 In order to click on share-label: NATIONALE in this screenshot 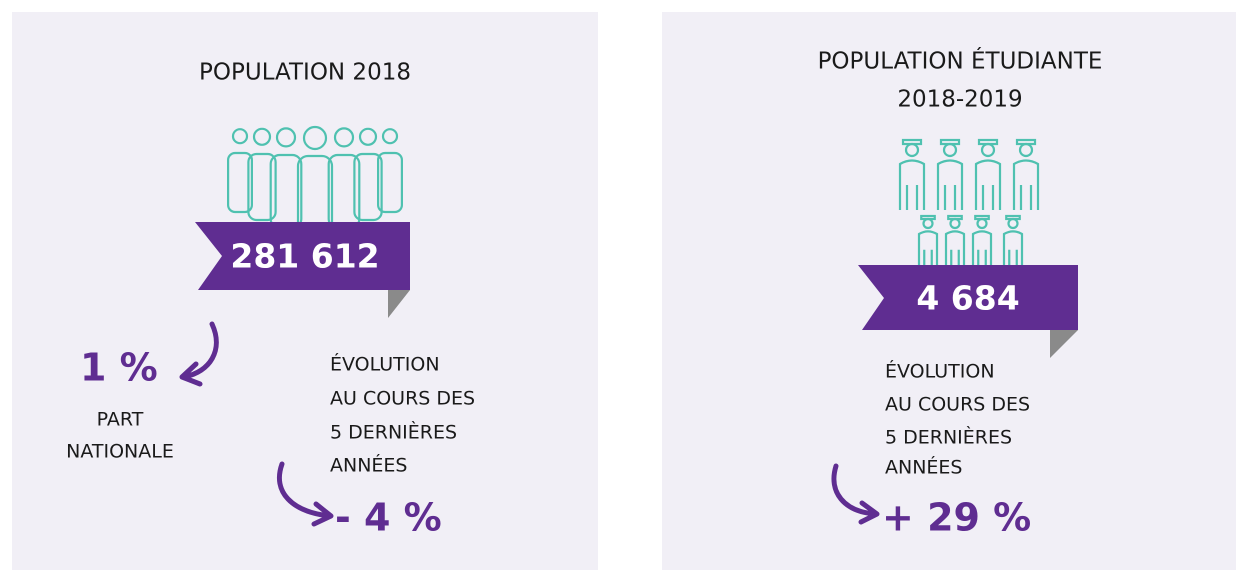, I will do `click(120, 452)`.